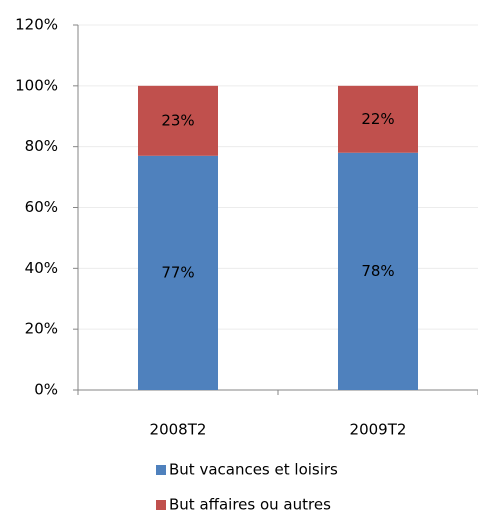  Describe the element at coordinates (178, 430) in the screenshot. I see `x-tick-label: 2008T2` at that location.